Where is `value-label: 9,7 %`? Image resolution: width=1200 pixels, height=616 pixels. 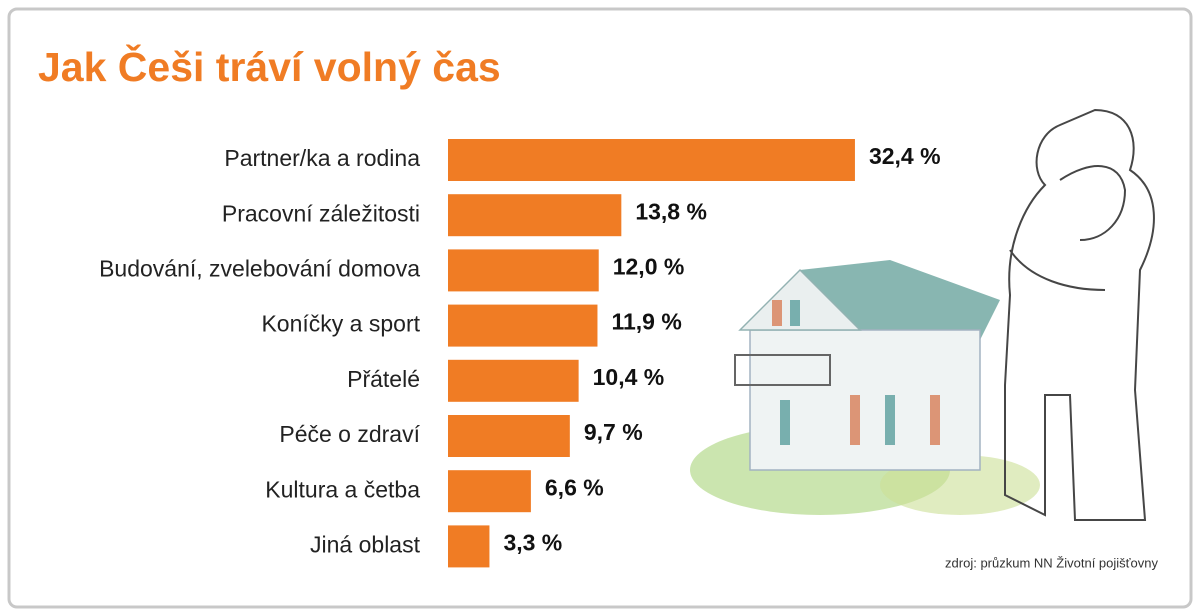 value-label: 9,7 % is located at coordinates (613, 432).